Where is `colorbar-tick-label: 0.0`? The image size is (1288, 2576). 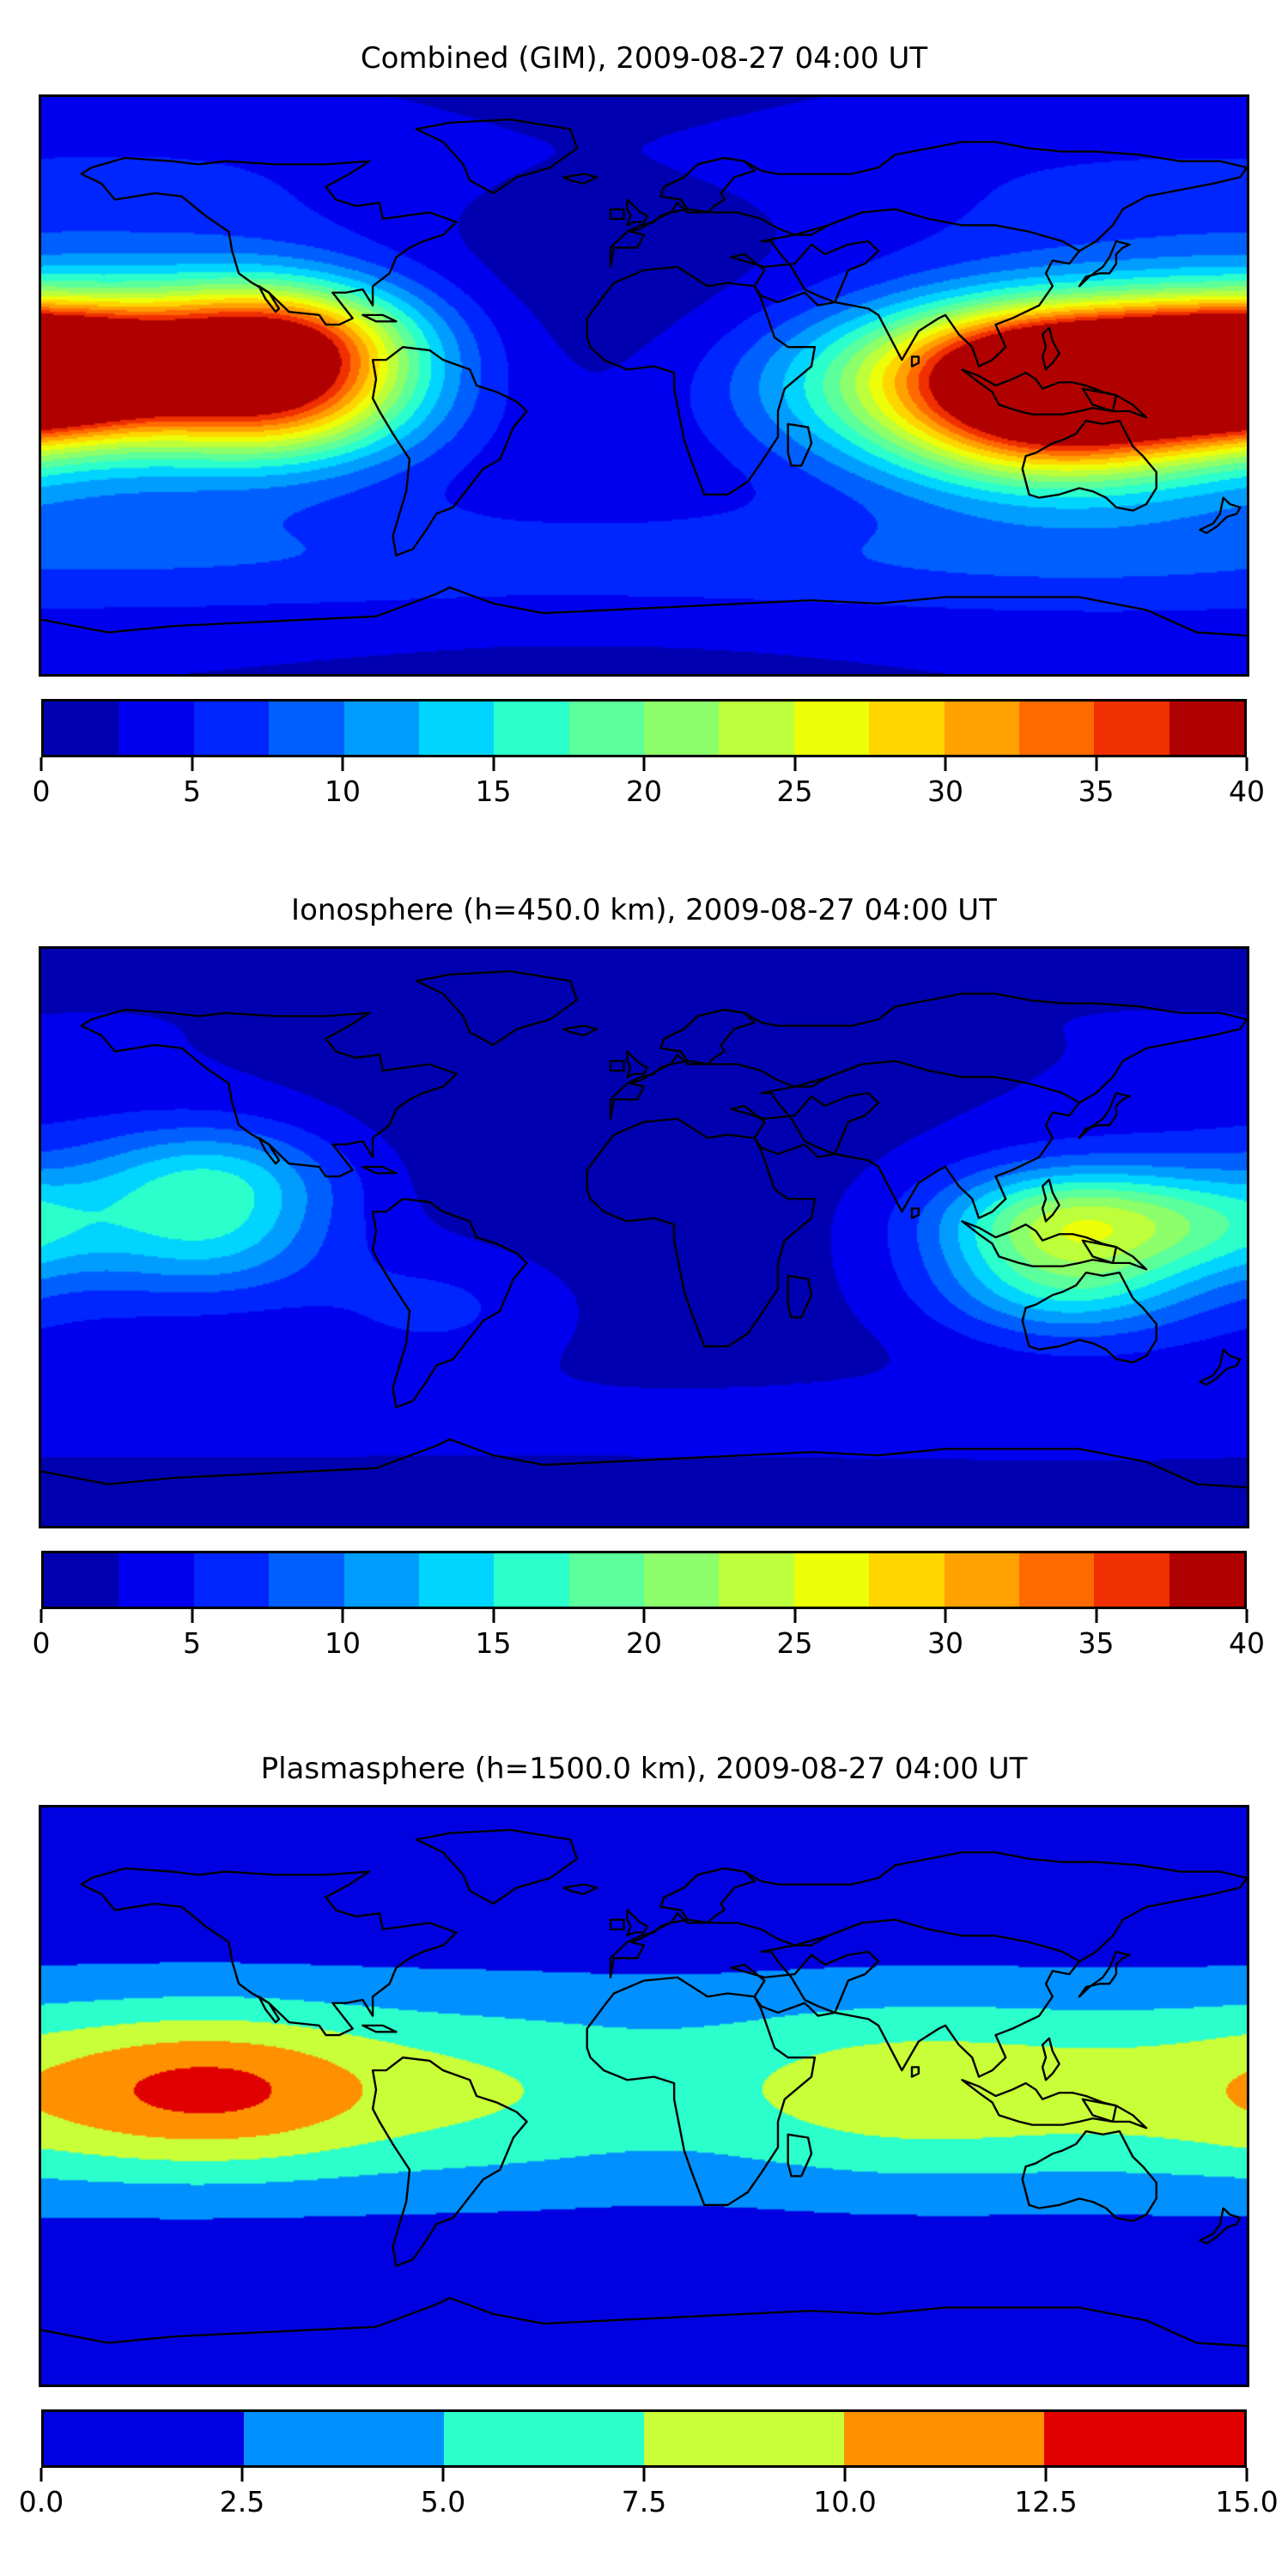 colorbar-tick-label: 0.0 is located at coordinates (41, 2501).